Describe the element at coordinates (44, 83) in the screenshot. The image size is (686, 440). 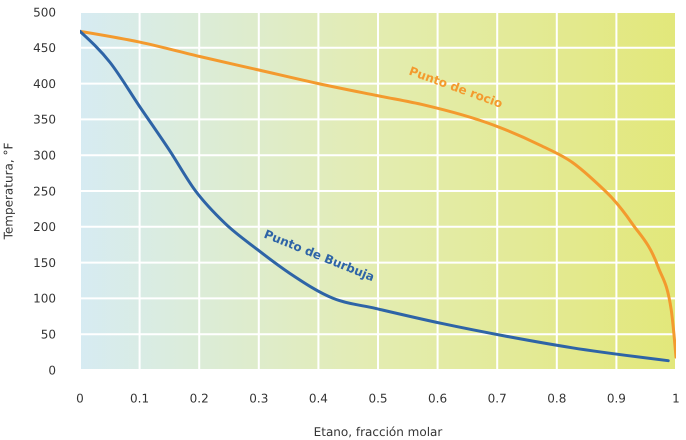
I see `y-tick-label: 400` at that location.